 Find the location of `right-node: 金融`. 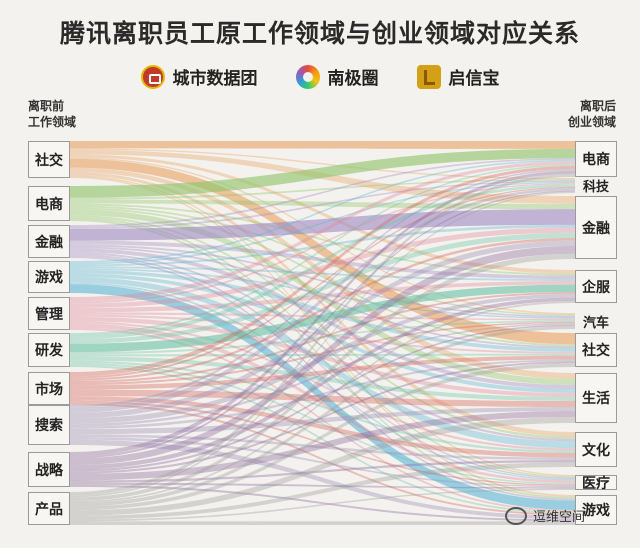

right-node: 金融 is located at coordinates (596, 227).